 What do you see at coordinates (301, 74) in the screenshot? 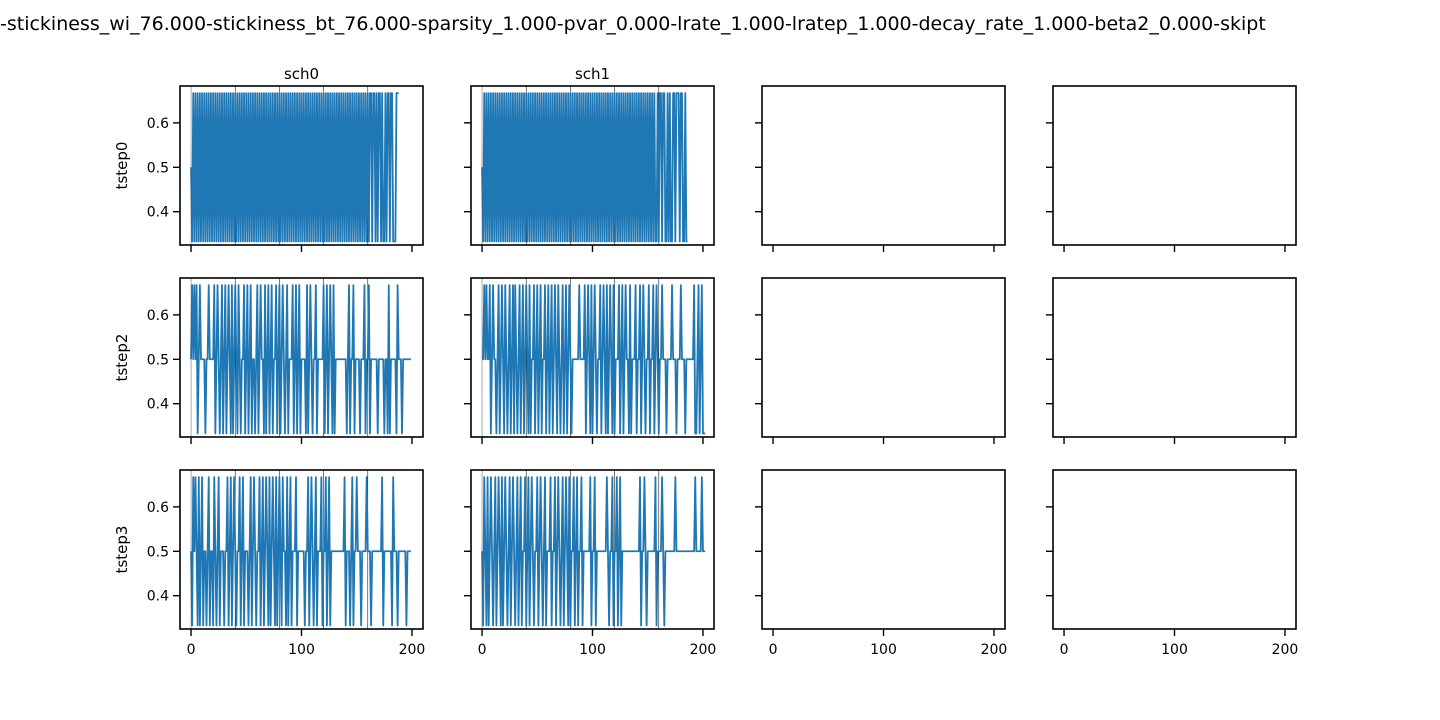
I see `column-title: sch0` at bounding box center [301, 74].